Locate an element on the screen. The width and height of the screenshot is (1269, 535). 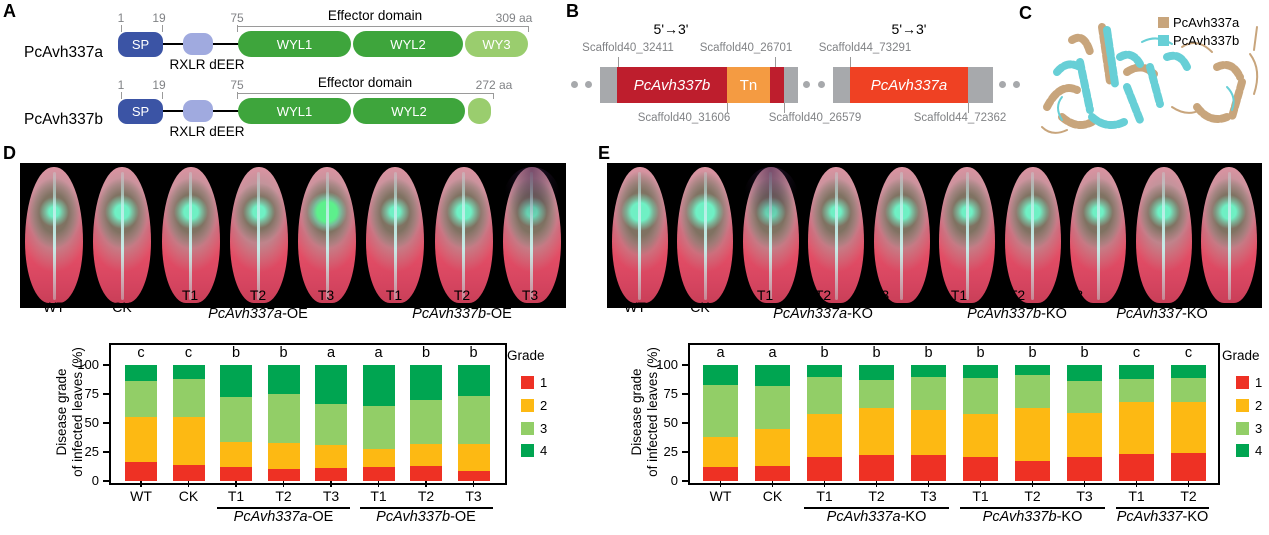
significance-letter: c is located at coordinates (1188, 353).